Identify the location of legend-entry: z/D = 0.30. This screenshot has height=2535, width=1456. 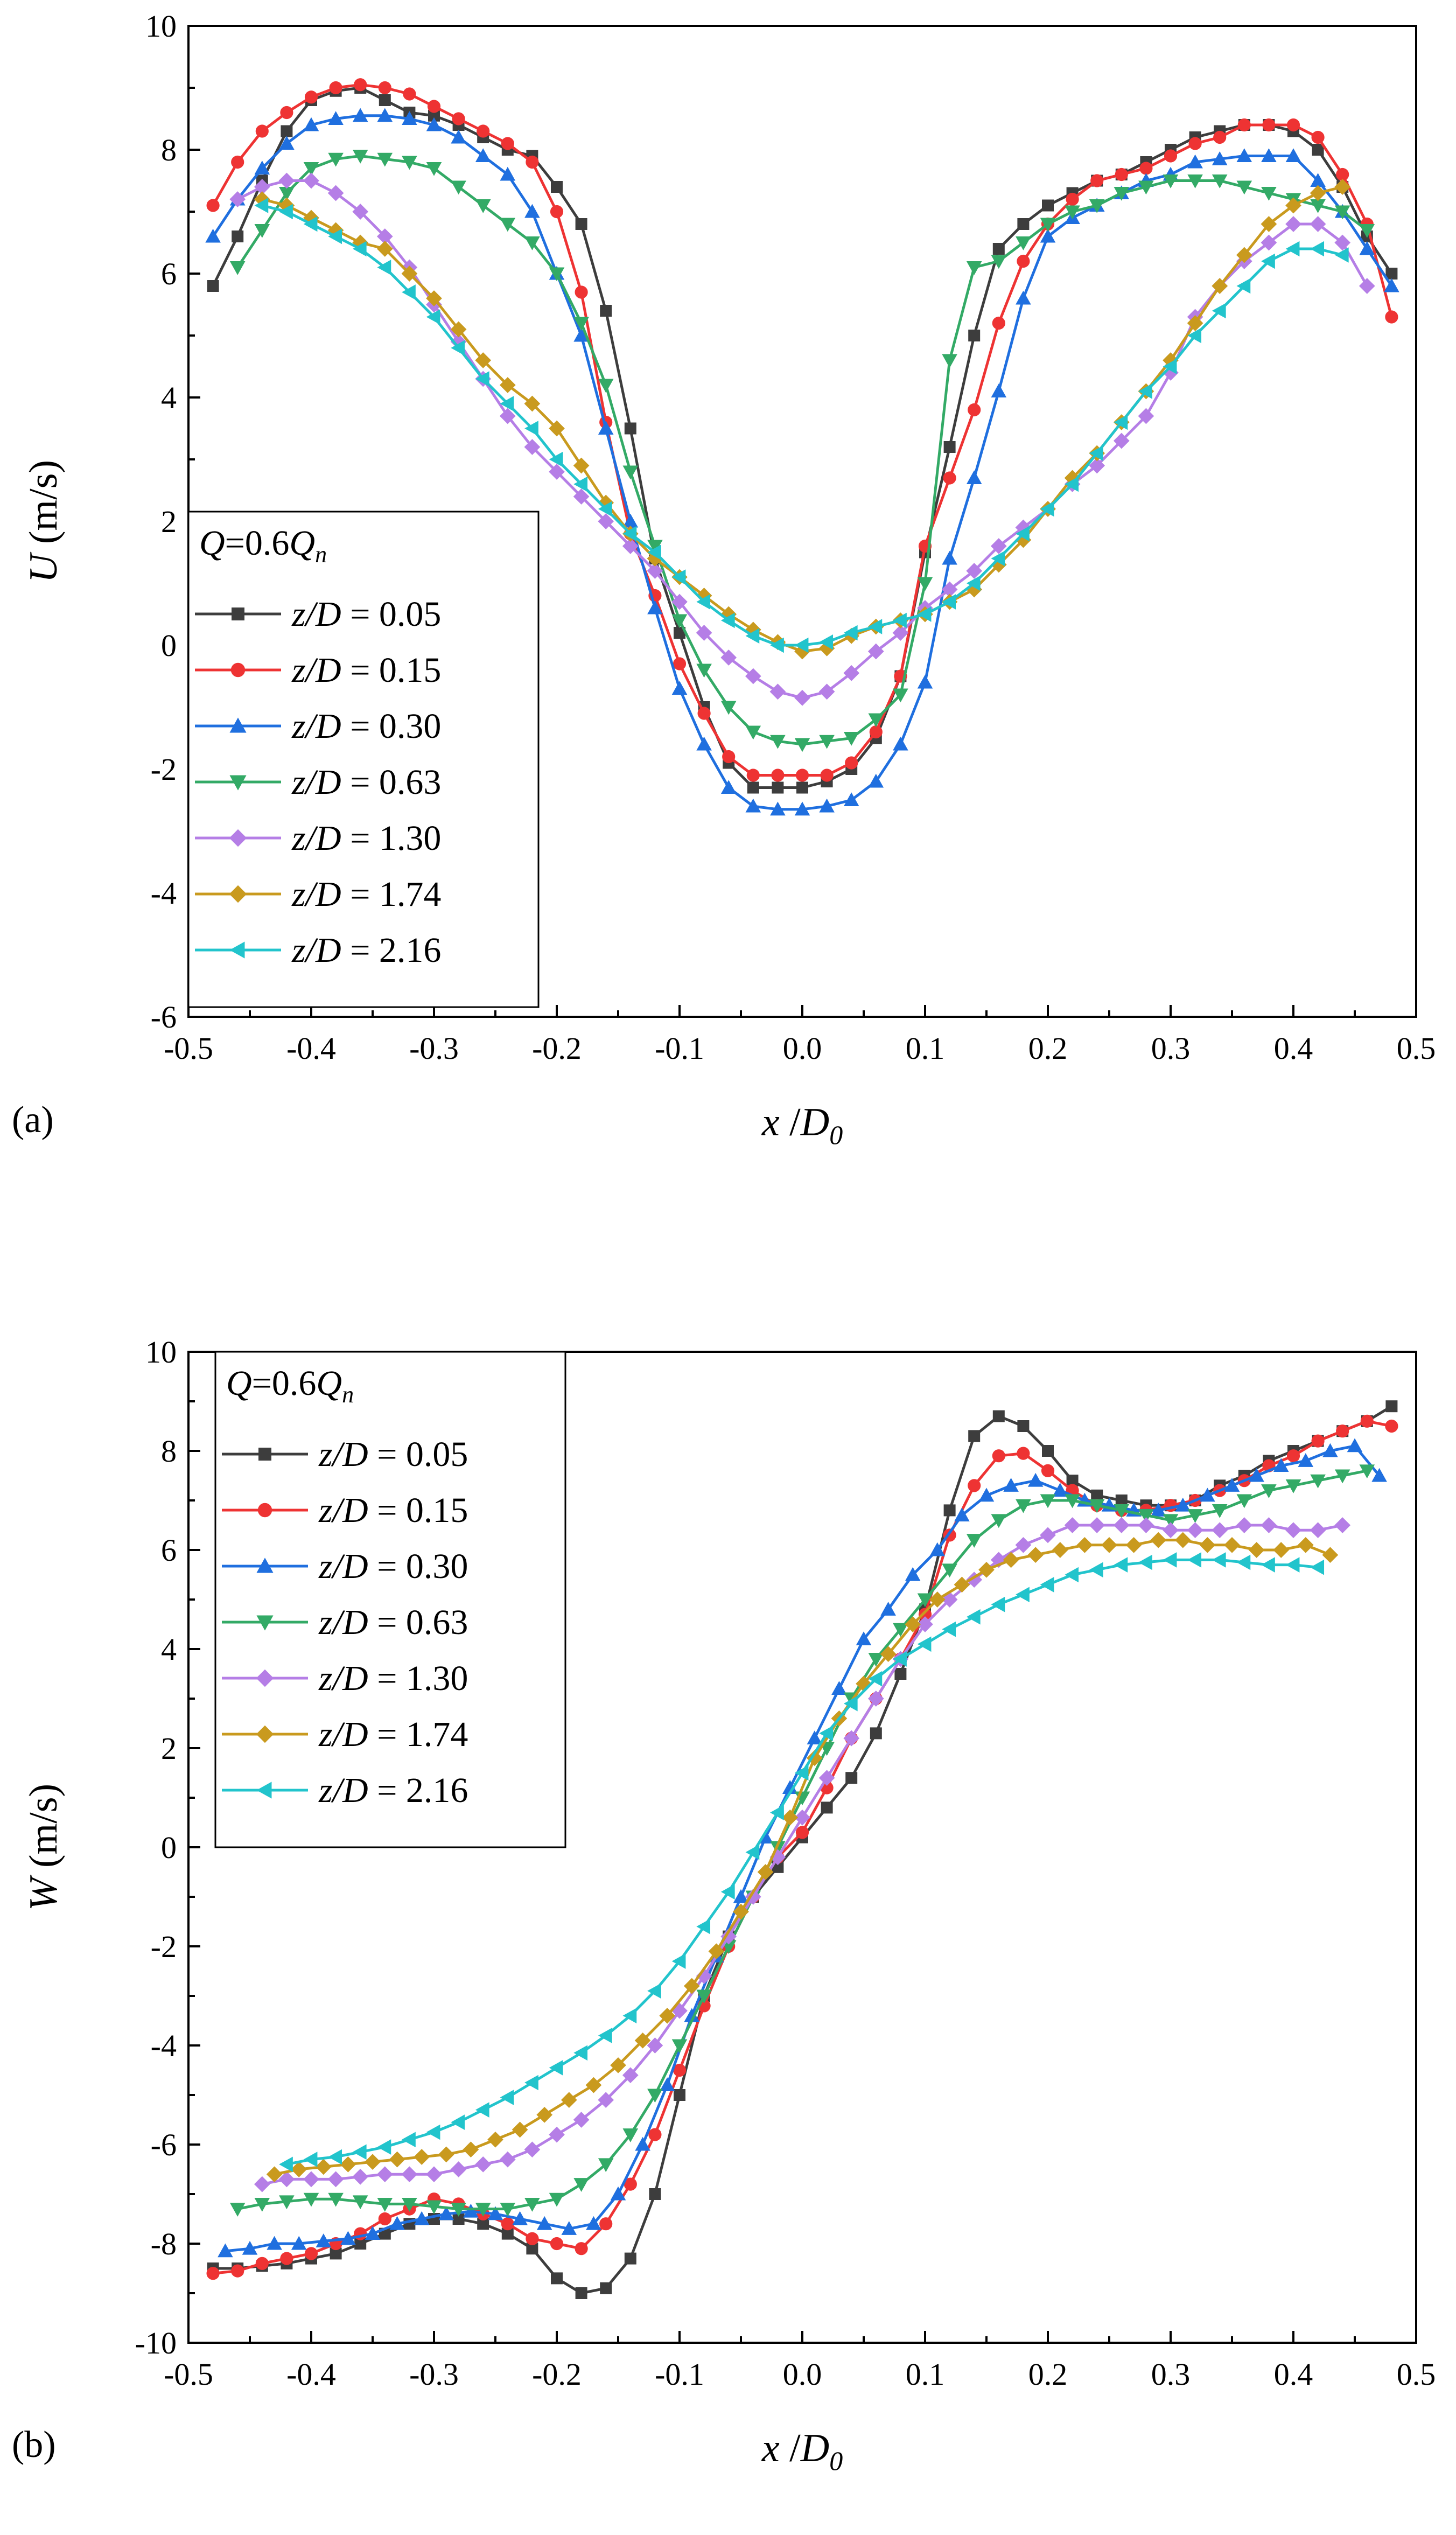
(318, 726).